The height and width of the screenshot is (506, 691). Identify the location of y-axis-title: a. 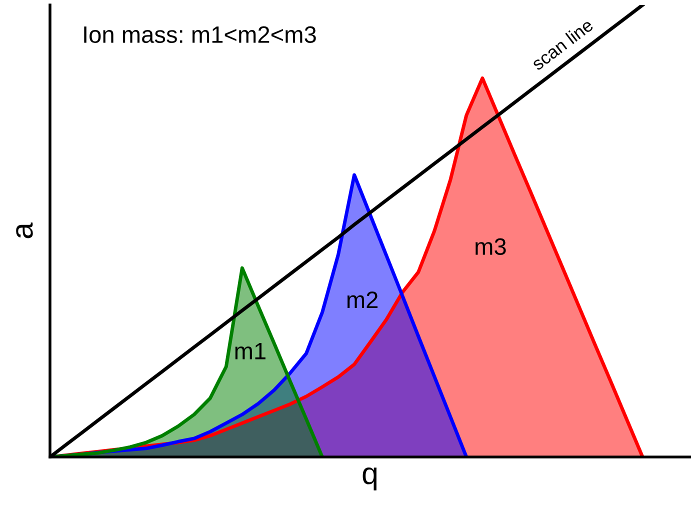
(24, 230).